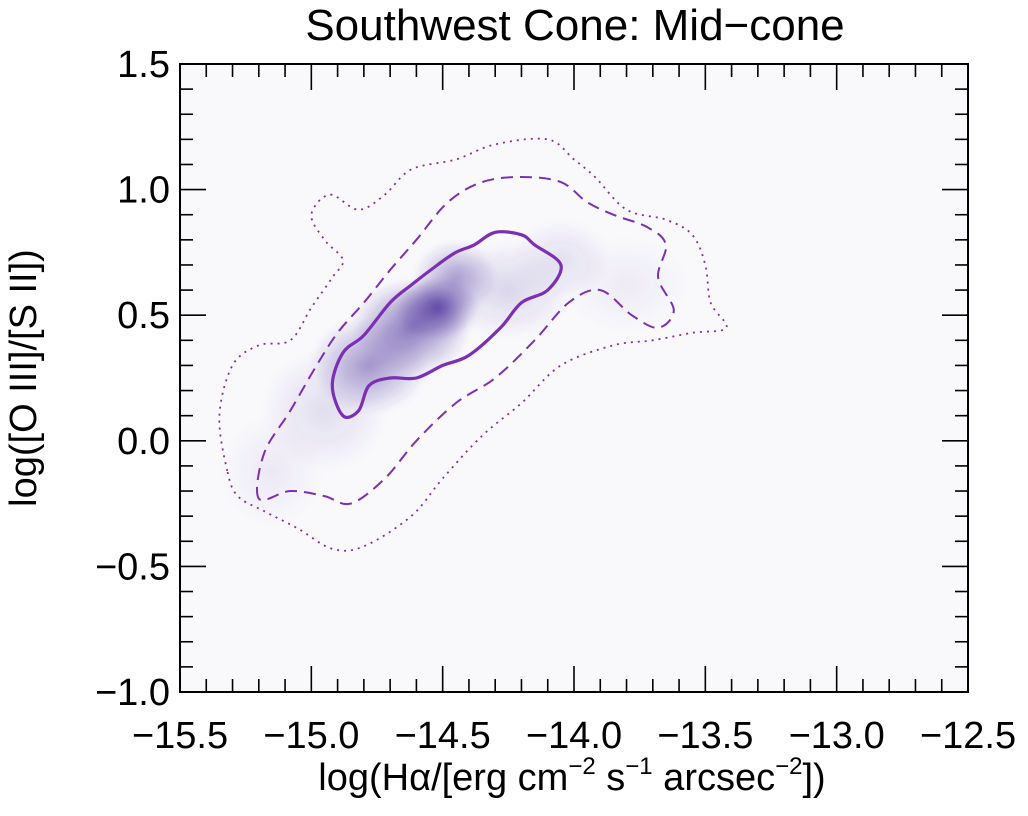  Describe the element at coordinates (499, 778) in the screenshot. I see `x-label-part: /[erg cm` at that location.